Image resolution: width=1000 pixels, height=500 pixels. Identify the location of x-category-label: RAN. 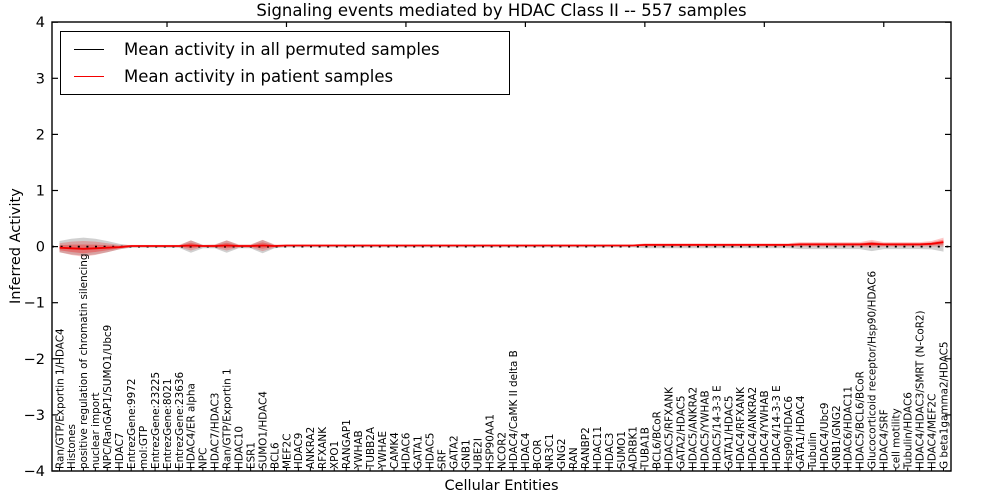
(574, 458).